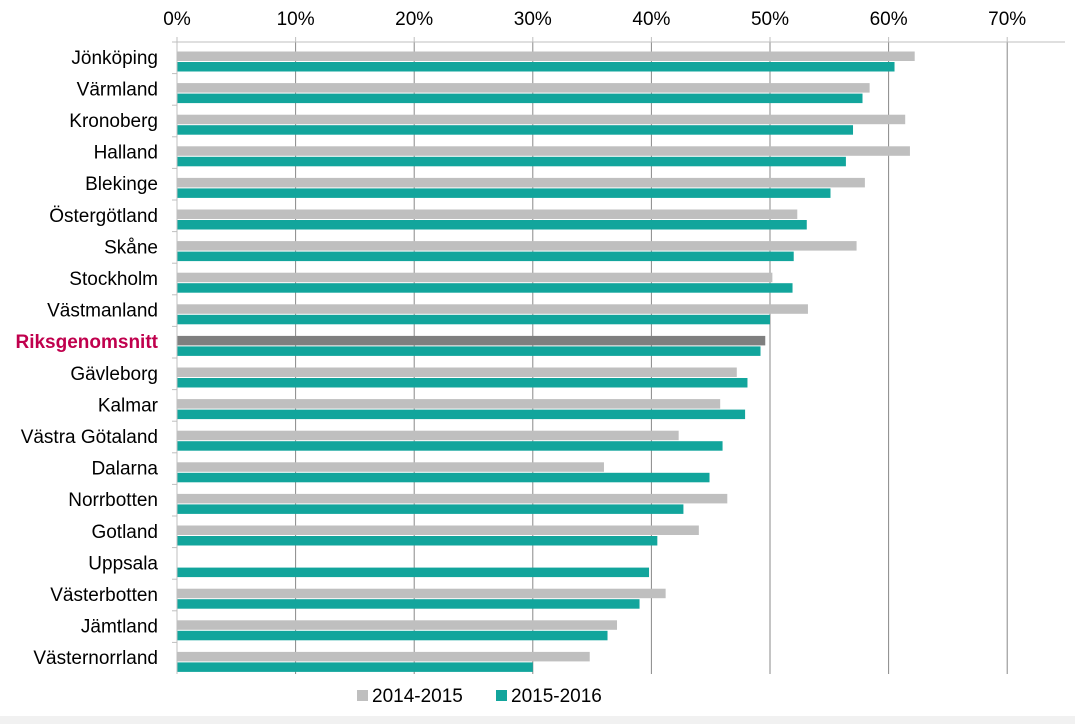 The image size is (1075, 724). What do you see at coordinates (121, 184) in the screenshot?
I see `category-label: Blekinge` at bounding box center [121, 184].